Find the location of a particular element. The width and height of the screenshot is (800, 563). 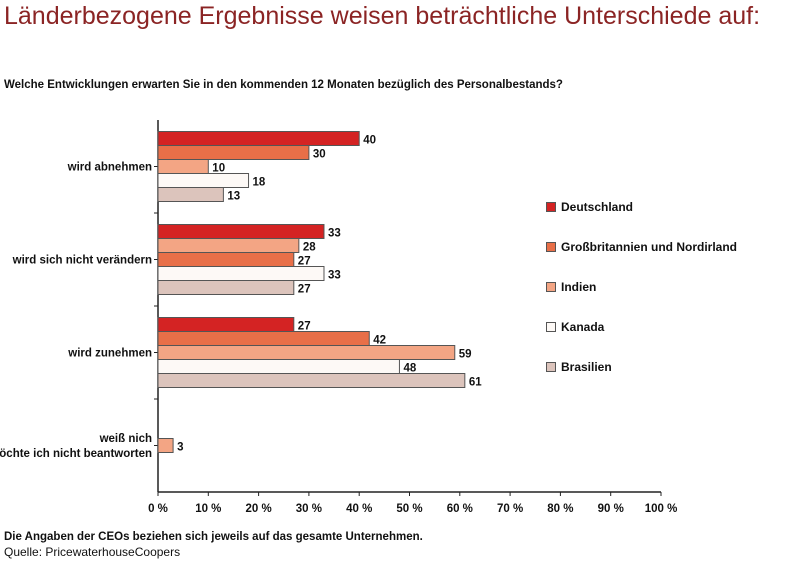

category-label: wird abnehmen is located at coordinates (109, 168).